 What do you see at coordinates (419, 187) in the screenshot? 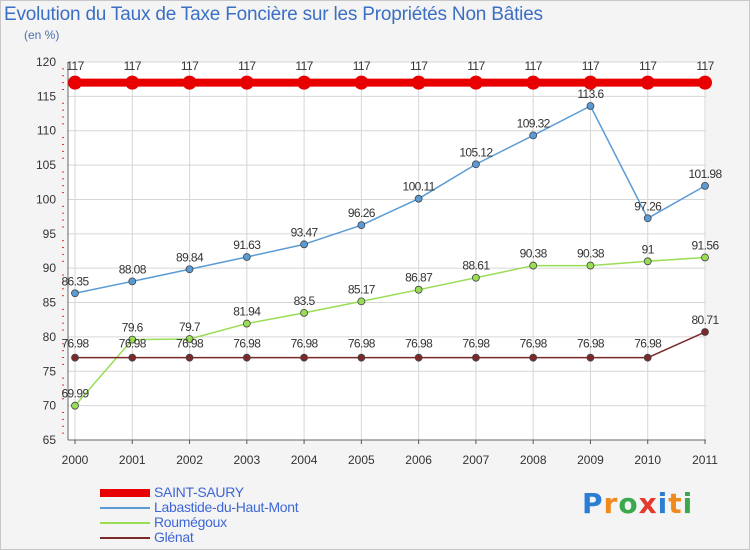
I see `data-label: 100.11` at bounding box center [419, 187].